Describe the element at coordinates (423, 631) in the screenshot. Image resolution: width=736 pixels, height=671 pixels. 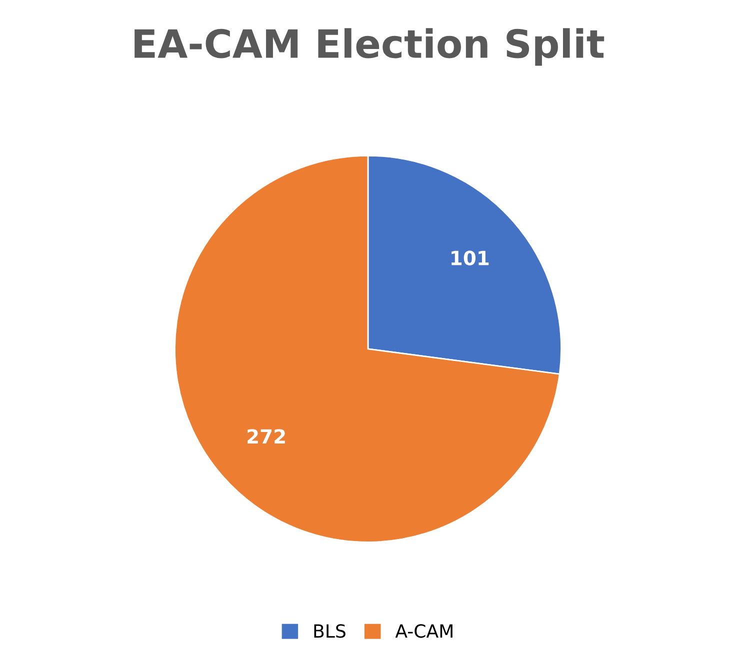
I see `legend-label: A-CAM` at that location.